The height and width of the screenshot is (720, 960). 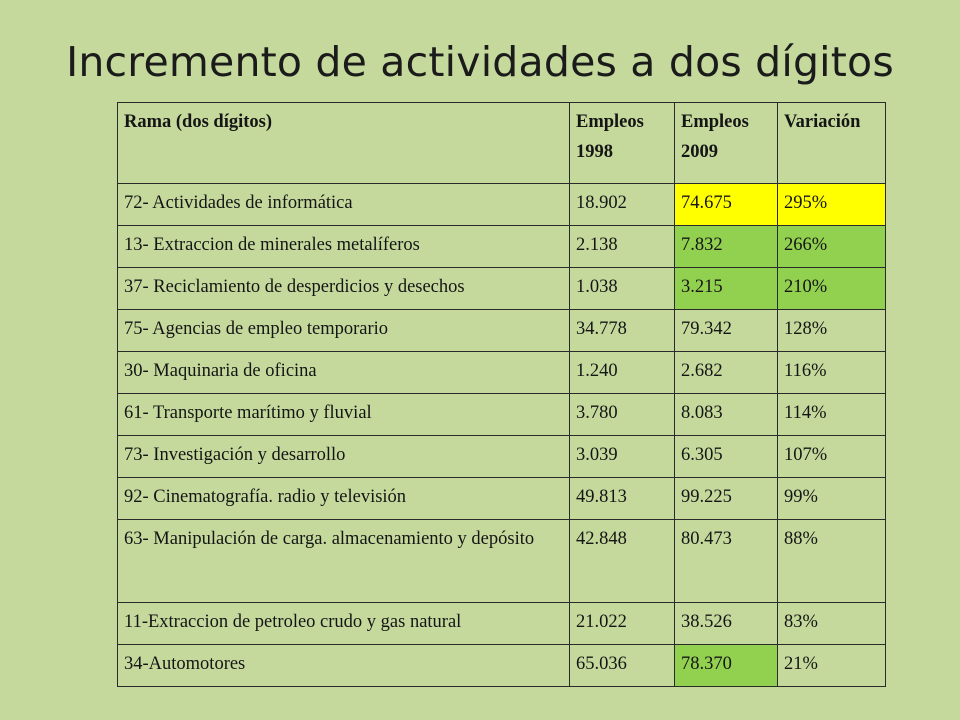 I want to click on cell-rama: 75- Agencias de empleo temporario, so click(x=343, y=330).